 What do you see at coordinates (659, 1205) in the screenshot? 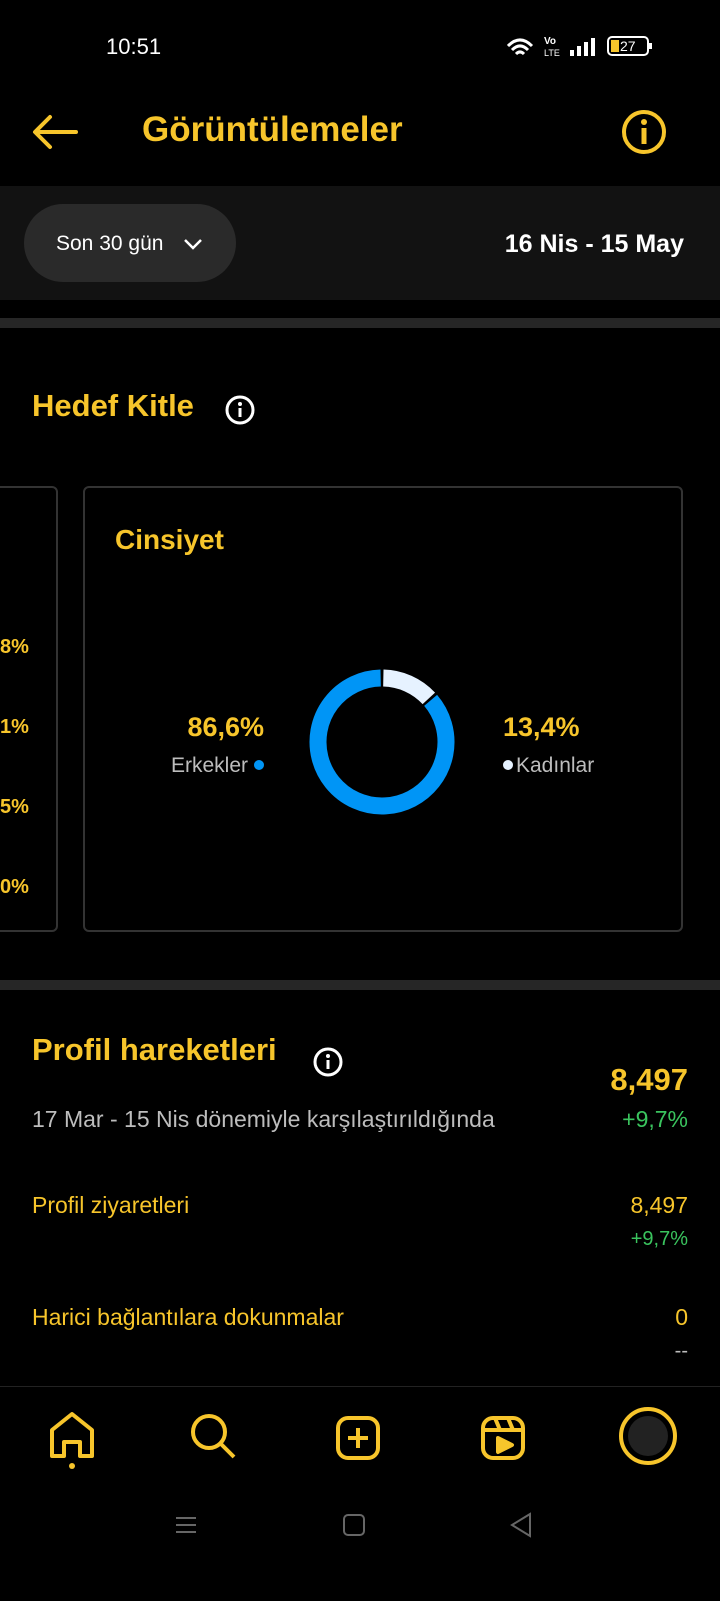
I see `row-value: 8,497` at bounding box center [659, 1205].